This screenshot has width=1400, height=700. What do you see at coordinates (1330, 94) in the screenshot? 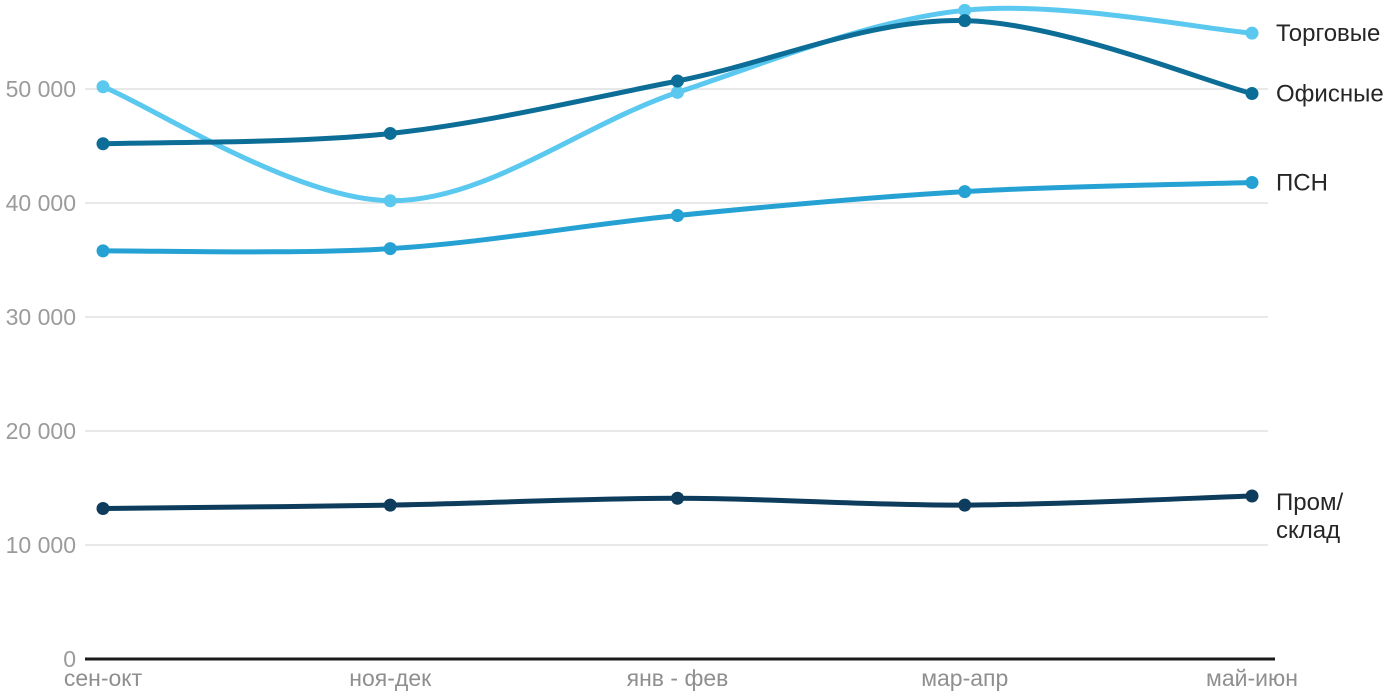
I see `series-label-Офисные: Офисные` at bounding box center [1330, 94].